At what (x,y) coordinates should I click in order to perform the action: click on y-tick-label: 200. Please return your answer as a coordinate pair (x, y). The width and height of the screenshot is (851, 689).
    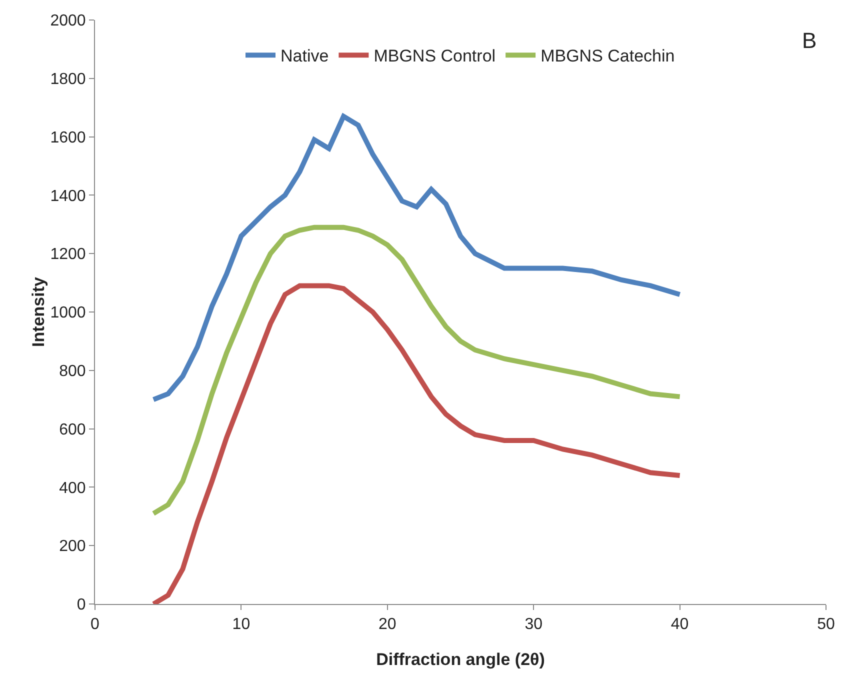
    Looking at the image, I should click on (72, 547).